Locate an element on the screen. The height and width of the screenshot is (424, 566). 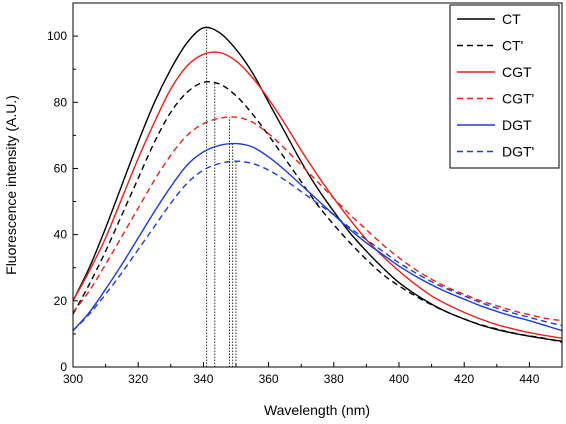
legend-label: DGT' is located at coordinates (518, 152).